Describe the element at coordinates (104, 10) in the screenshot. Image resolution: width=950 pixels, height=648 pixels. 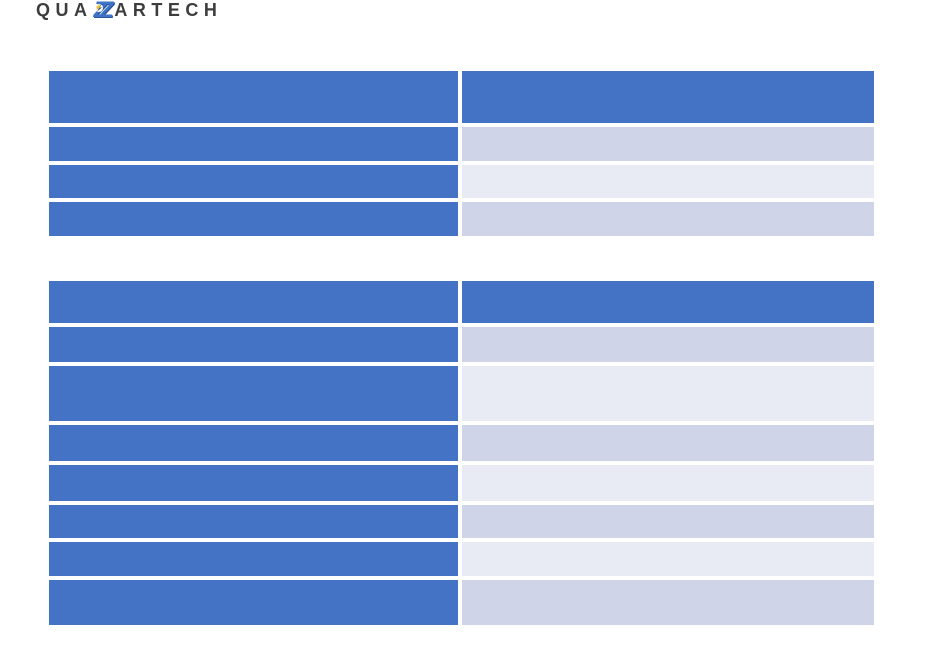
I see `logo-zz-mark: ZZ ⚡` at that location.